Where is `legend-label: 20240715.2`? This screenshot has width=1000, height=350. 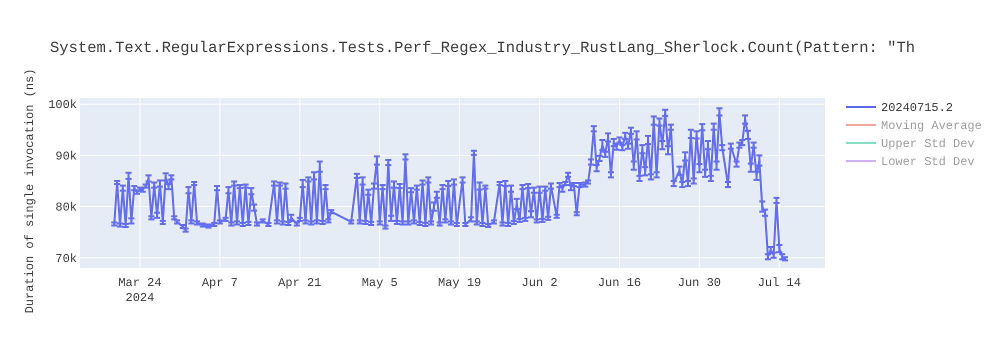
legend-label: 20240715.2 is located at coordinates (917, 108).